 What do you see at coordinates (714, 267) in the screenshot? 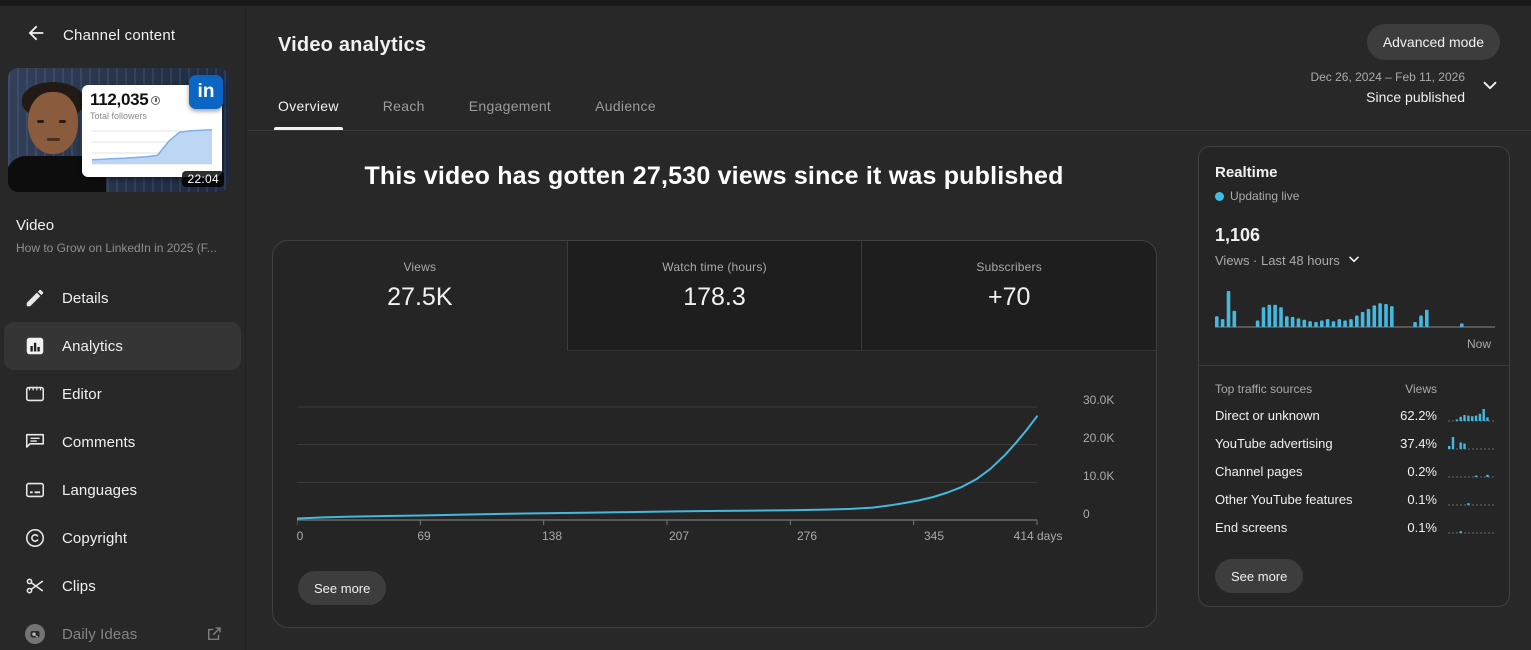
I see `metric-label: Watch time (hours)` at bounding box center [714, 267].